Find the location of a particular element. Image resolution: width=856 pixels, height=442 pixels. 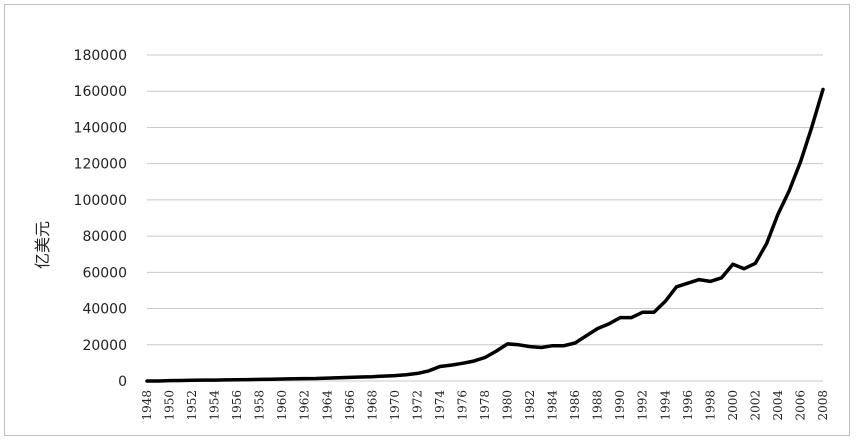

y-tick-label: 80000 is located at coordinates (104, 237).